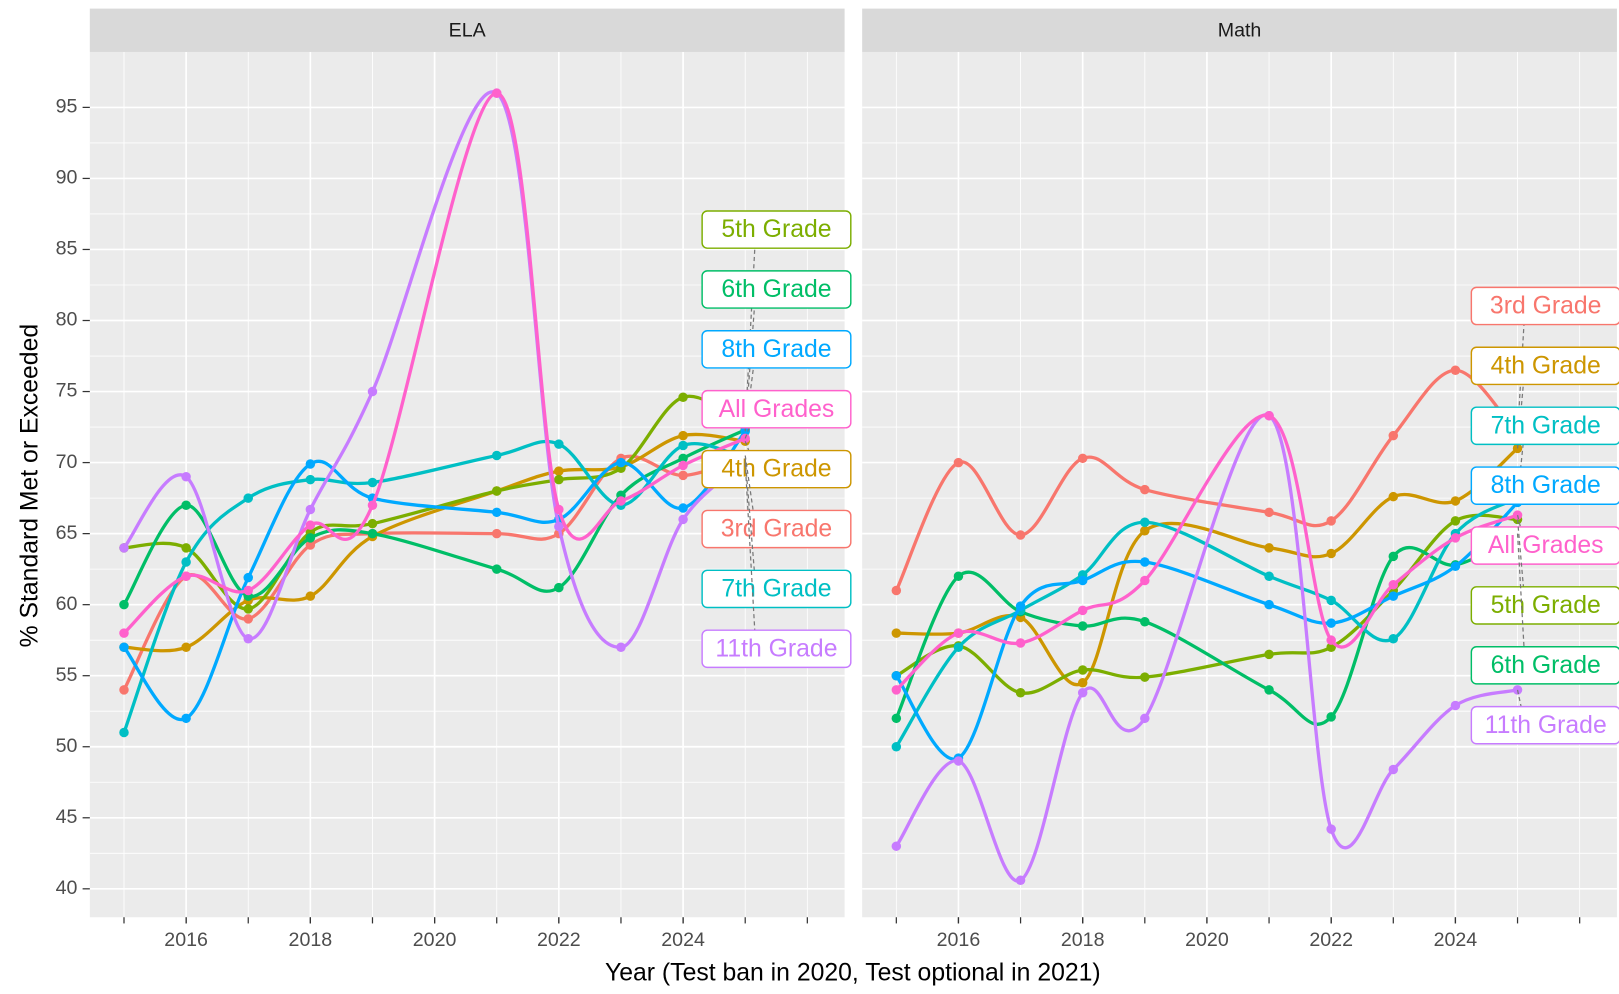 This screenshot has height=994, width=1619. Describe the element at coordinates (67, 320) in the screenshot. I see `y-tick-label: 80` at that location.